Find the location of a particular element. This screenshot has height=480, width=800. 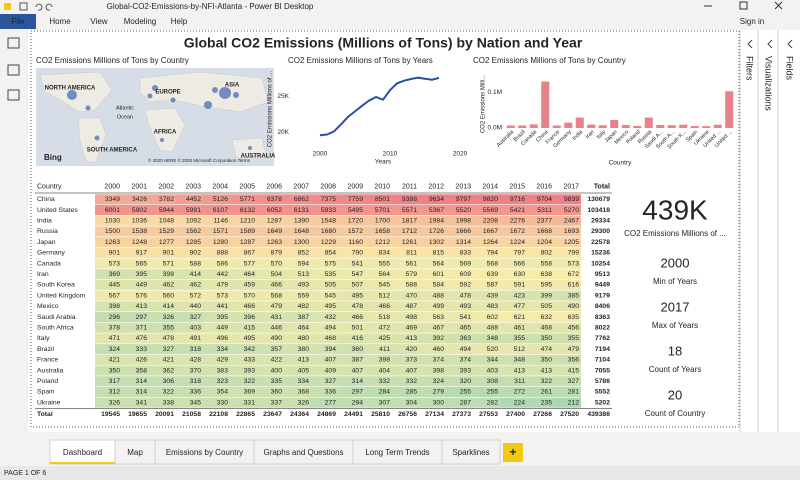

sign-in: Sign in is located at coordinates (752, 21).